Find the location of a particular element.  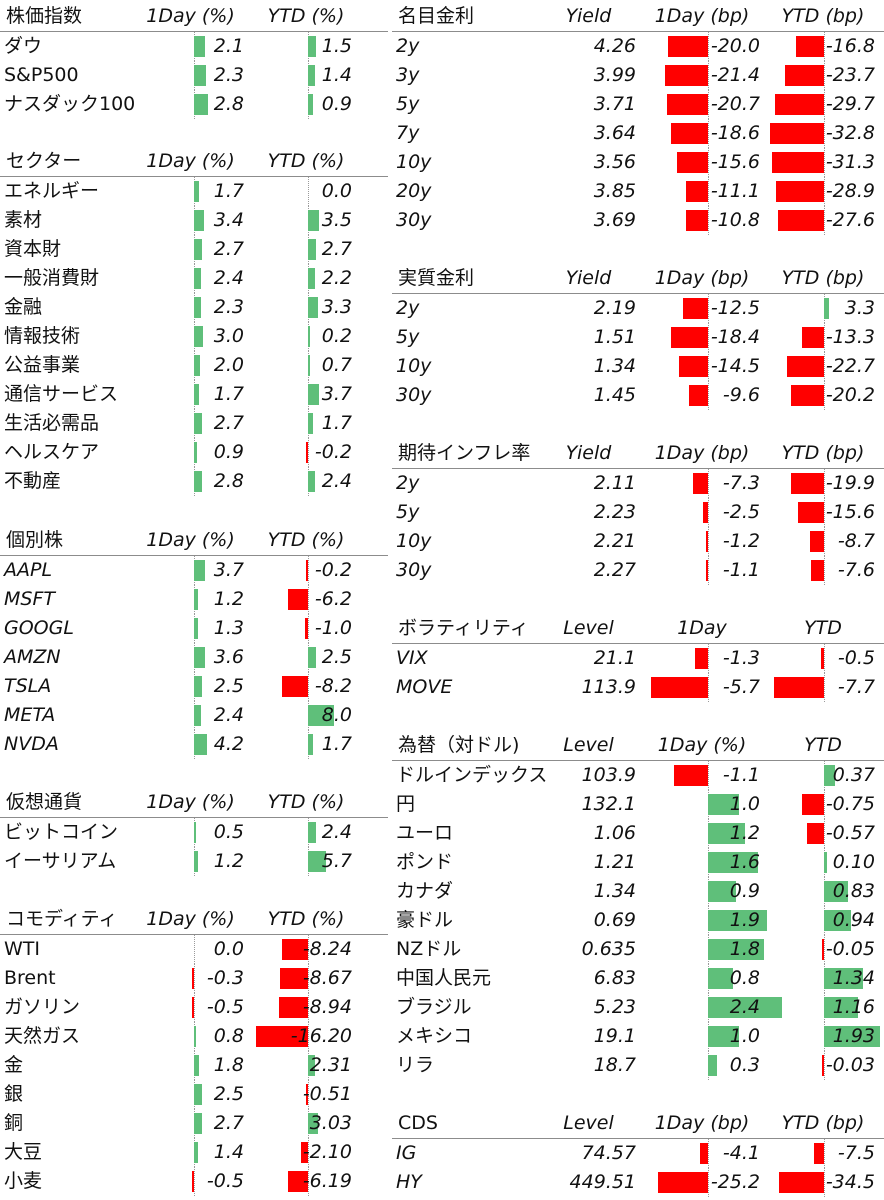

table-row: 10y 1.34 -14.5 -22.7 is located at coordinates (638, 366).